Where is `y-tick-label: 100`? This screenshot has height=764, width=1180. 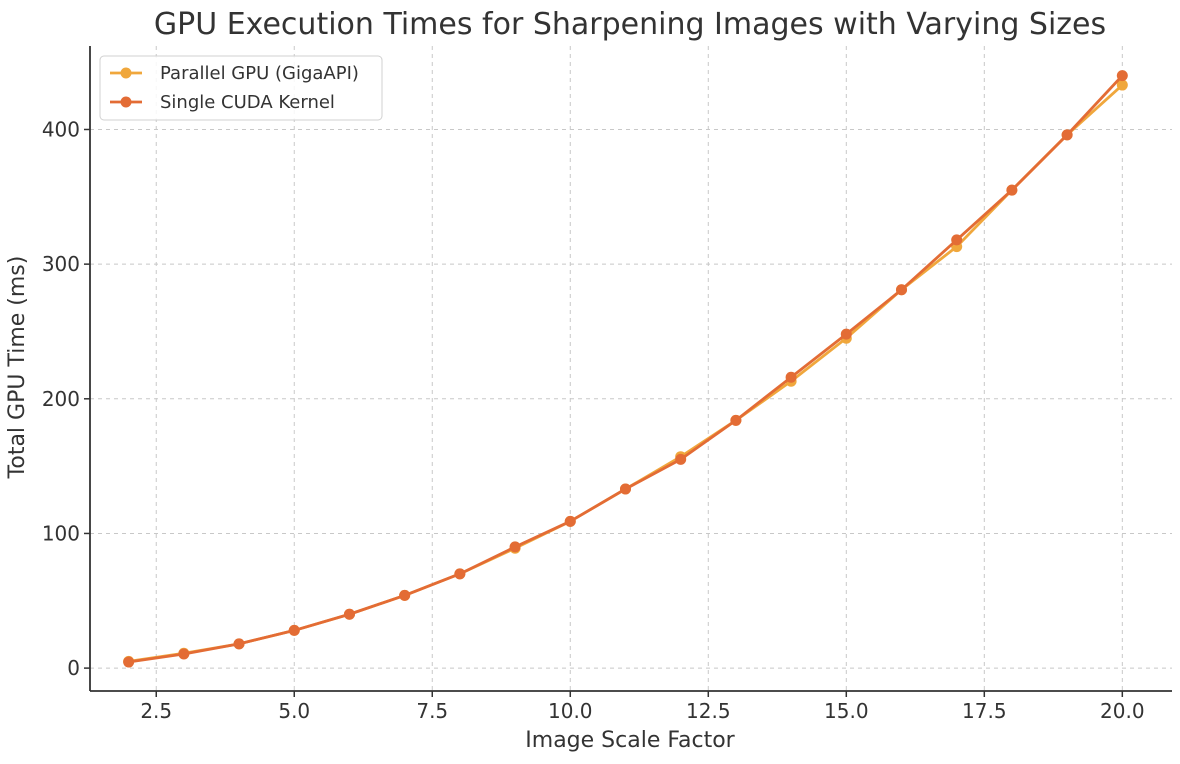 y-tick-label: 100 is located at coordinates (61, 533).